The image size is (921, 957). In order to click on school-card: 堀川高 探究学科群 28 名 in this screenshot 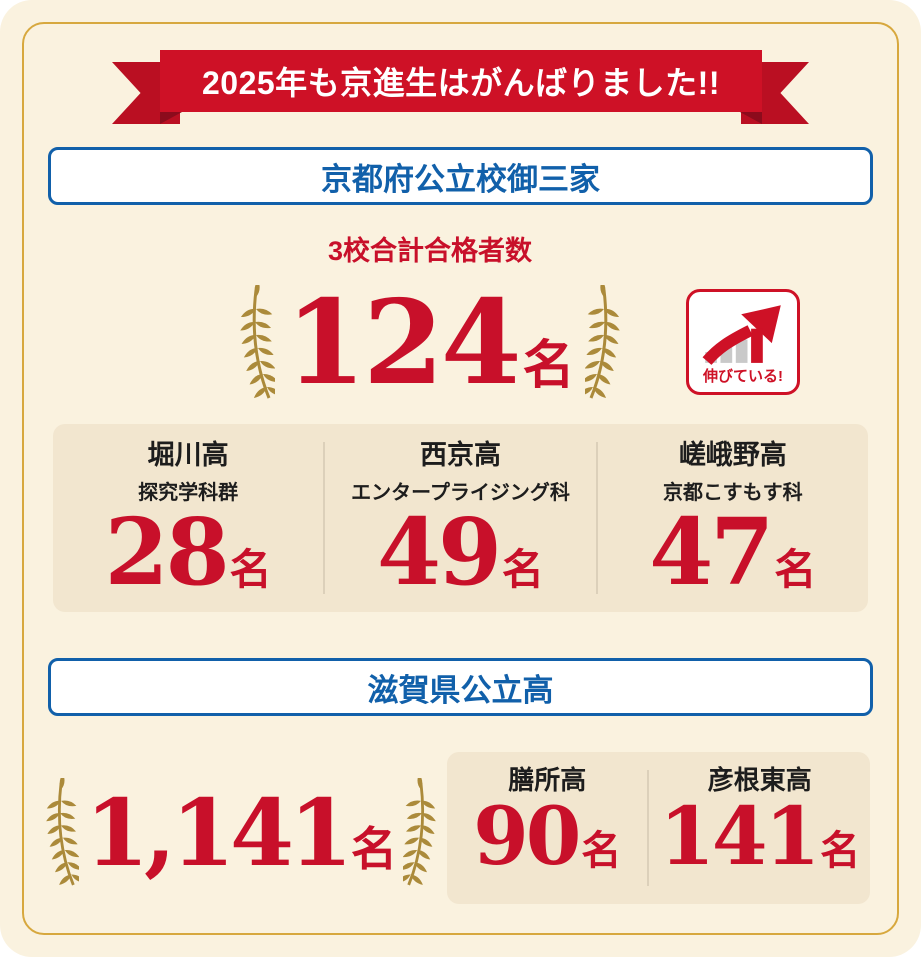, I will do `click(188, 518)`.